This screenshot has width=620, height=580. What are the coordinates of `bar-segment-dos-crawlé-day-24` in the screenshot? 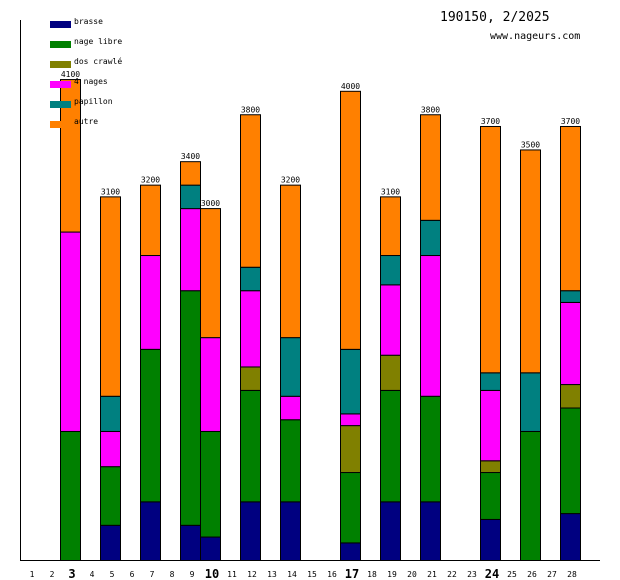 It's located at (490, 467).